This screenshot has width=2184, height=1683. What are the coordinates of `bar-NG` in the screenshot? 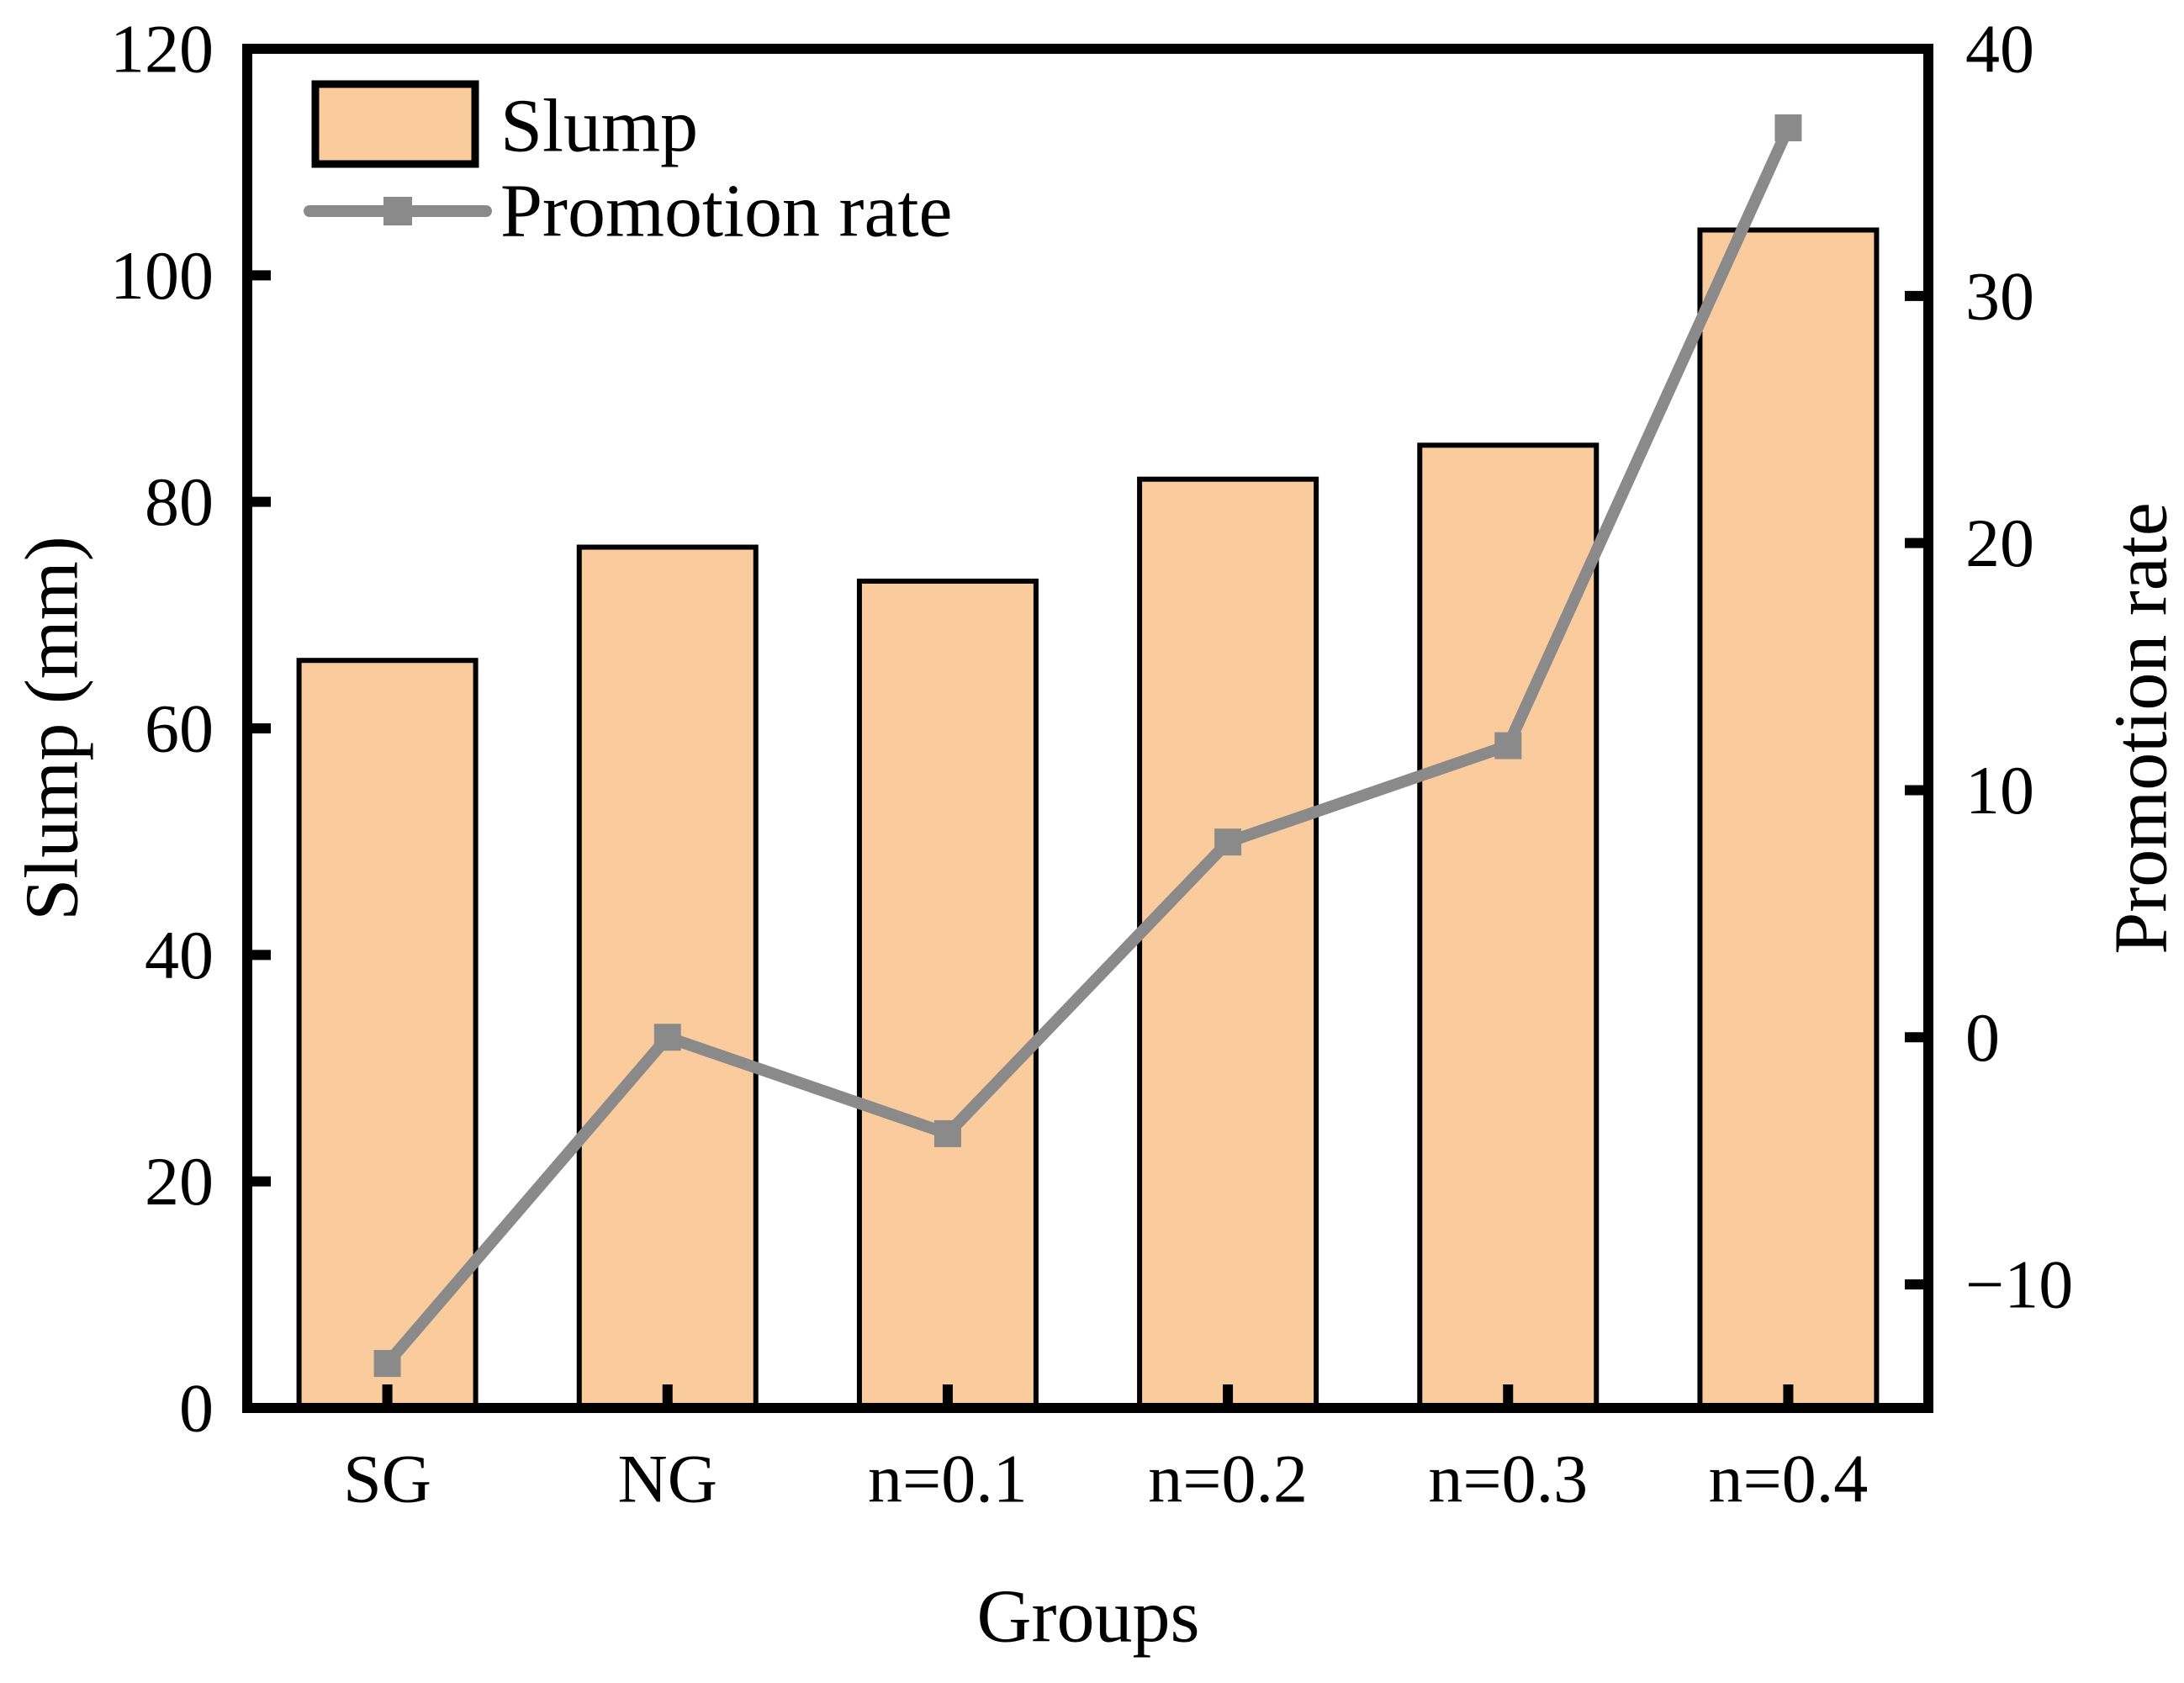 It's located at (667, 977).